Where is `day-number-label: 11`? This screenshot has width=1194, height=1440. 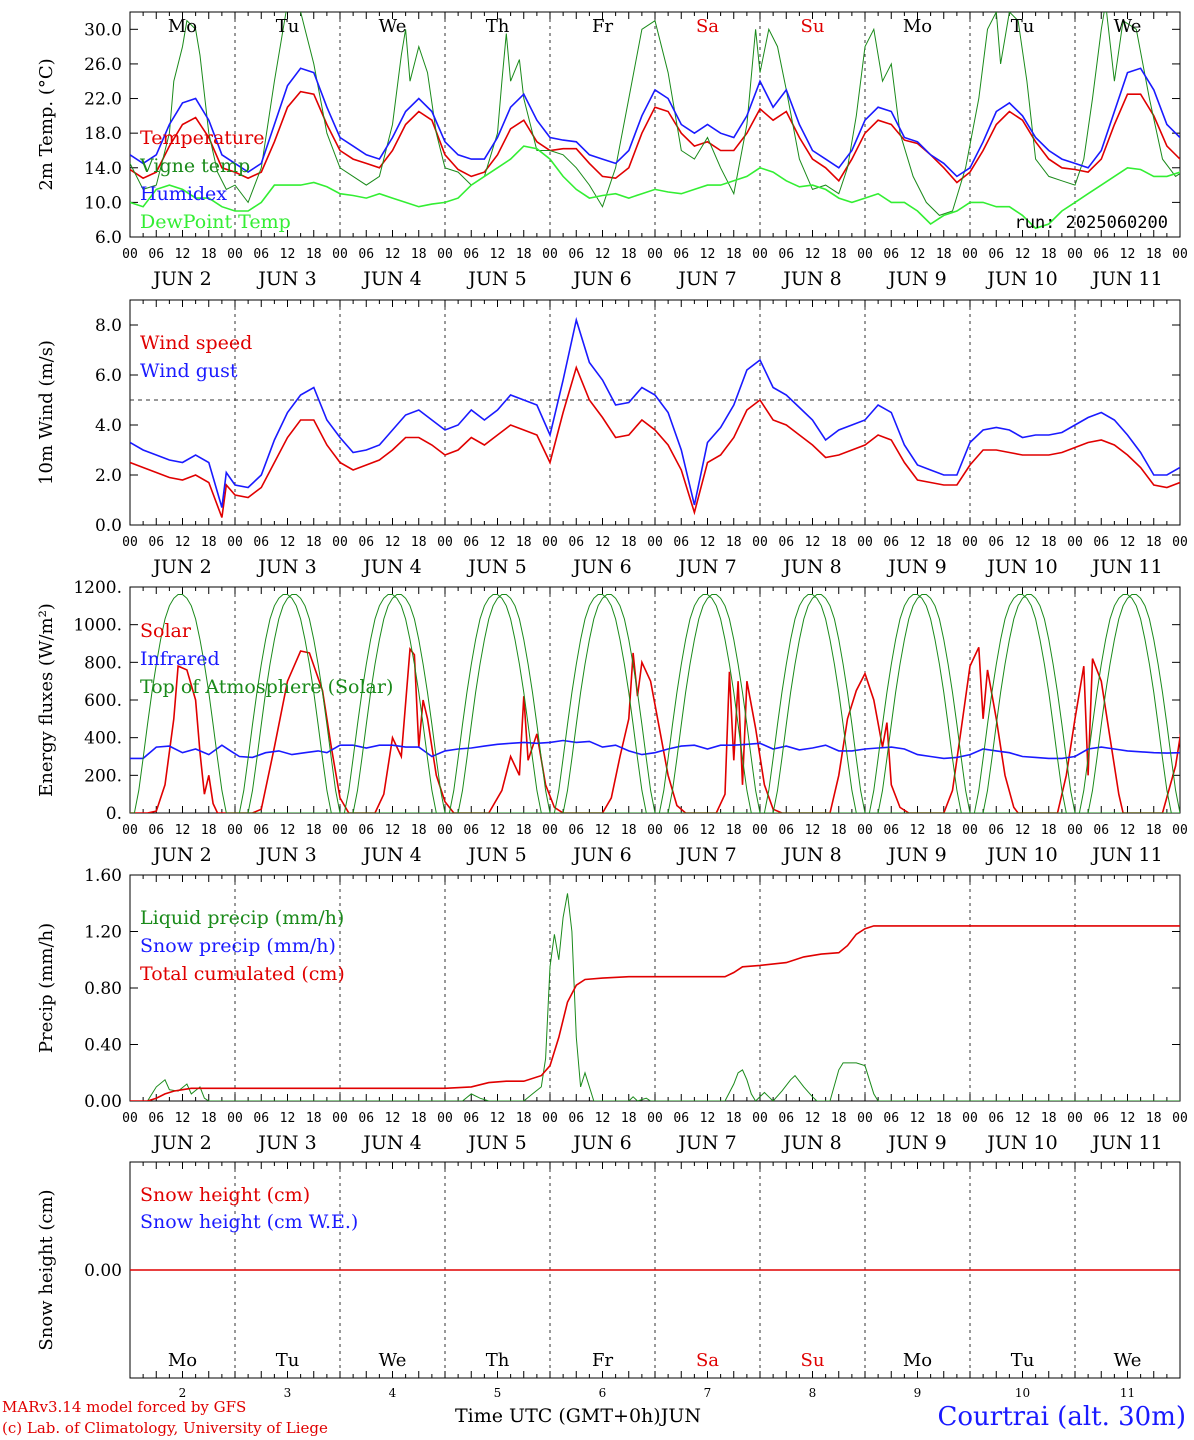
day-number-label: 11 is located at coordinates (1127, 1393).